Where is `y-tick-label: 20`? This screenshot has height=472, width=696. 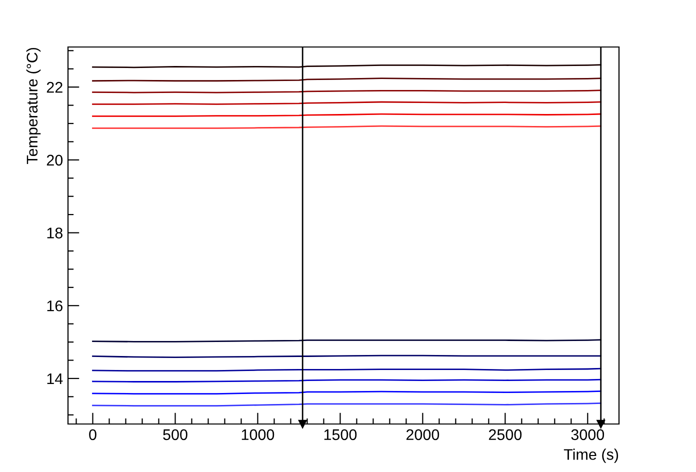
y-tick-label: 20 is located at coordinates (54, 160).